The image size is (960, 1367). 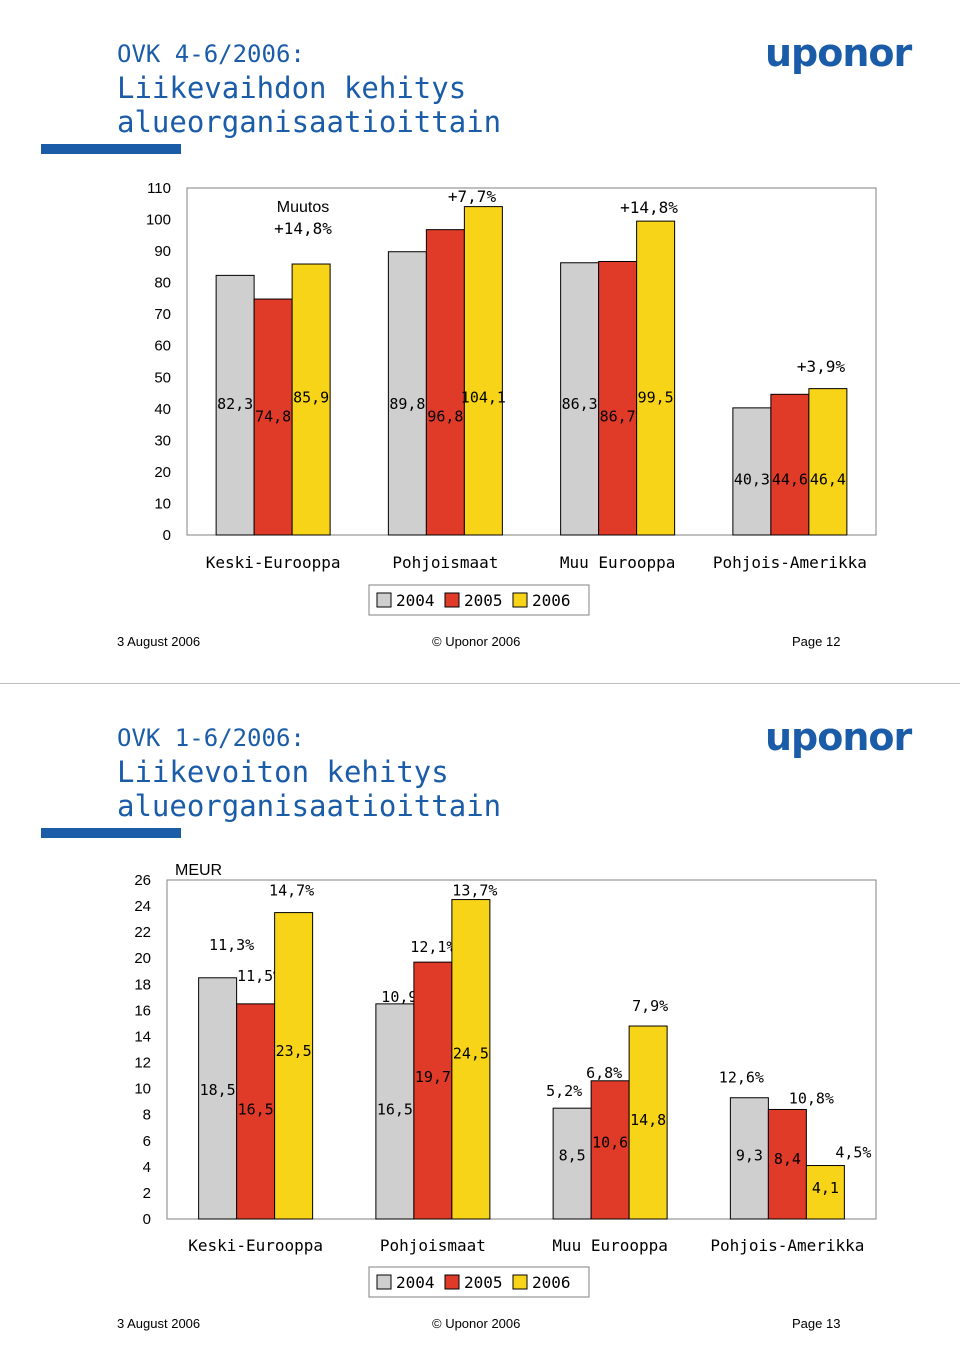 I want to click on bar-value-label: 86,3, so click(x=580, y=404).